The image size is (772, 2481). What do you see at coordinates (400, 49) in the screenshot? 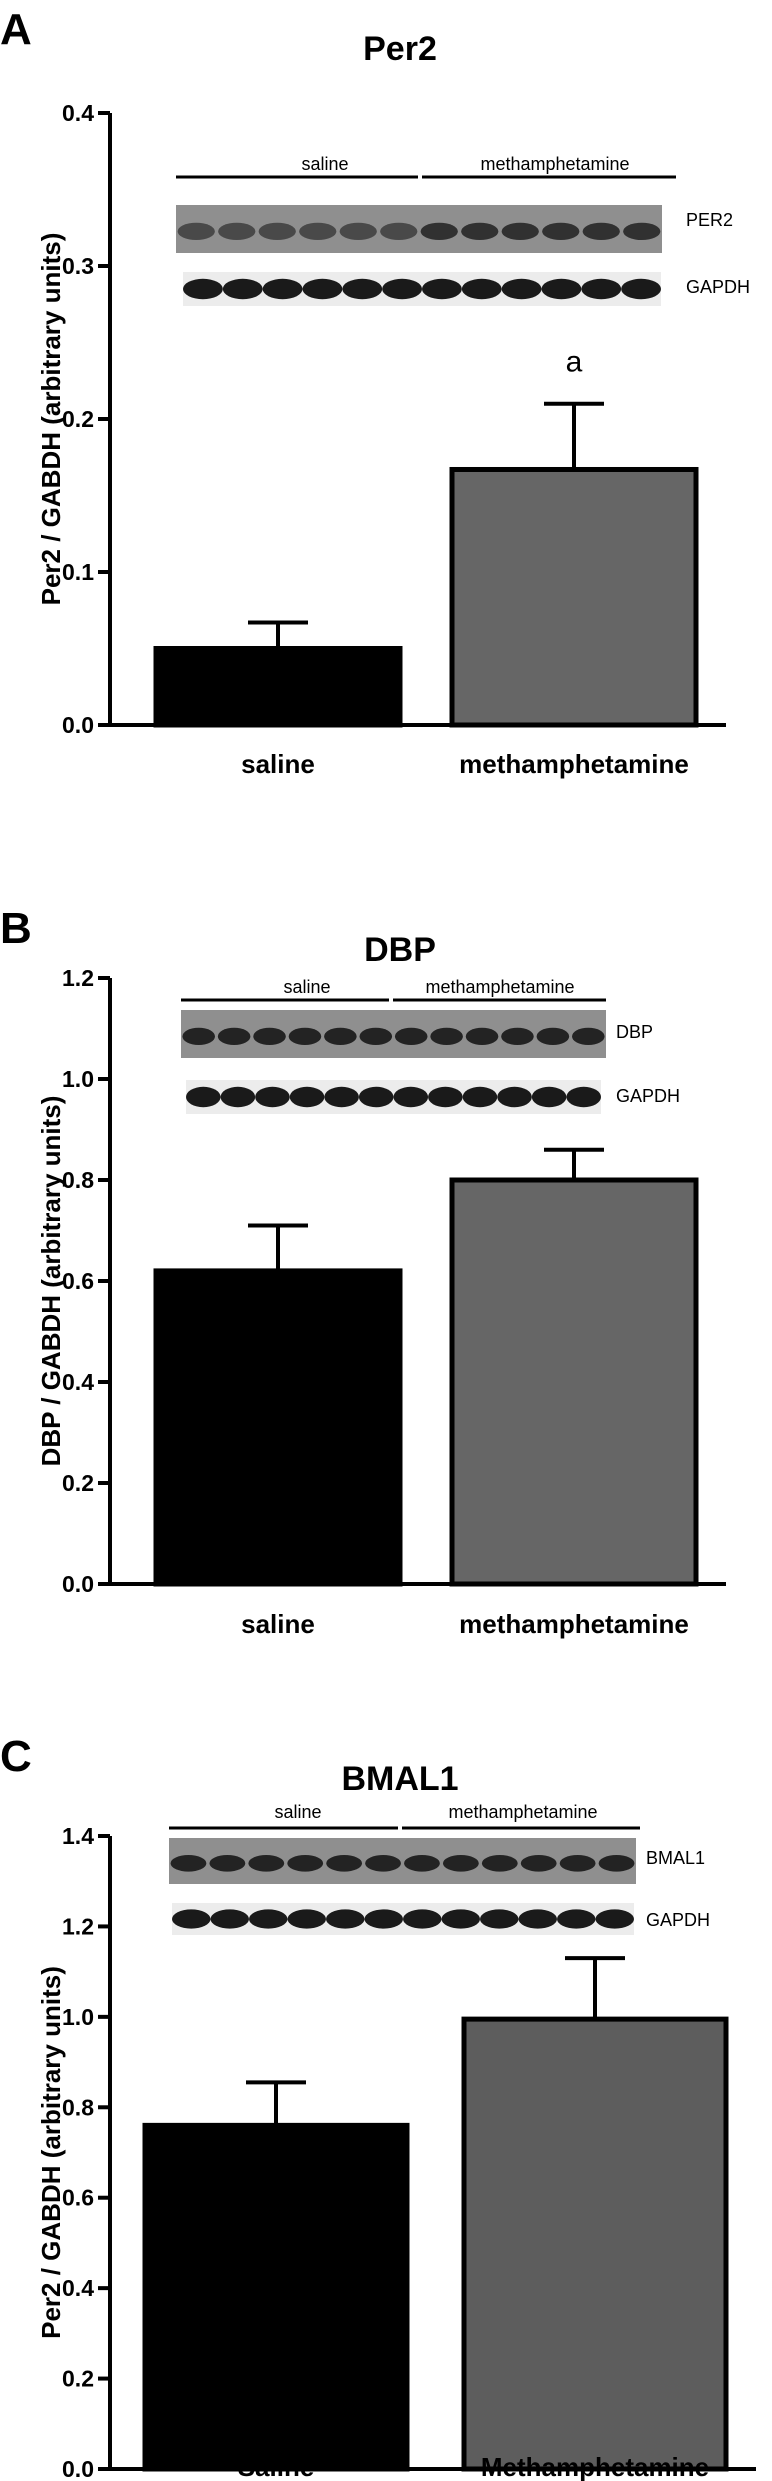
I see `chart-title: Per2` at bounding box center [400, 49].